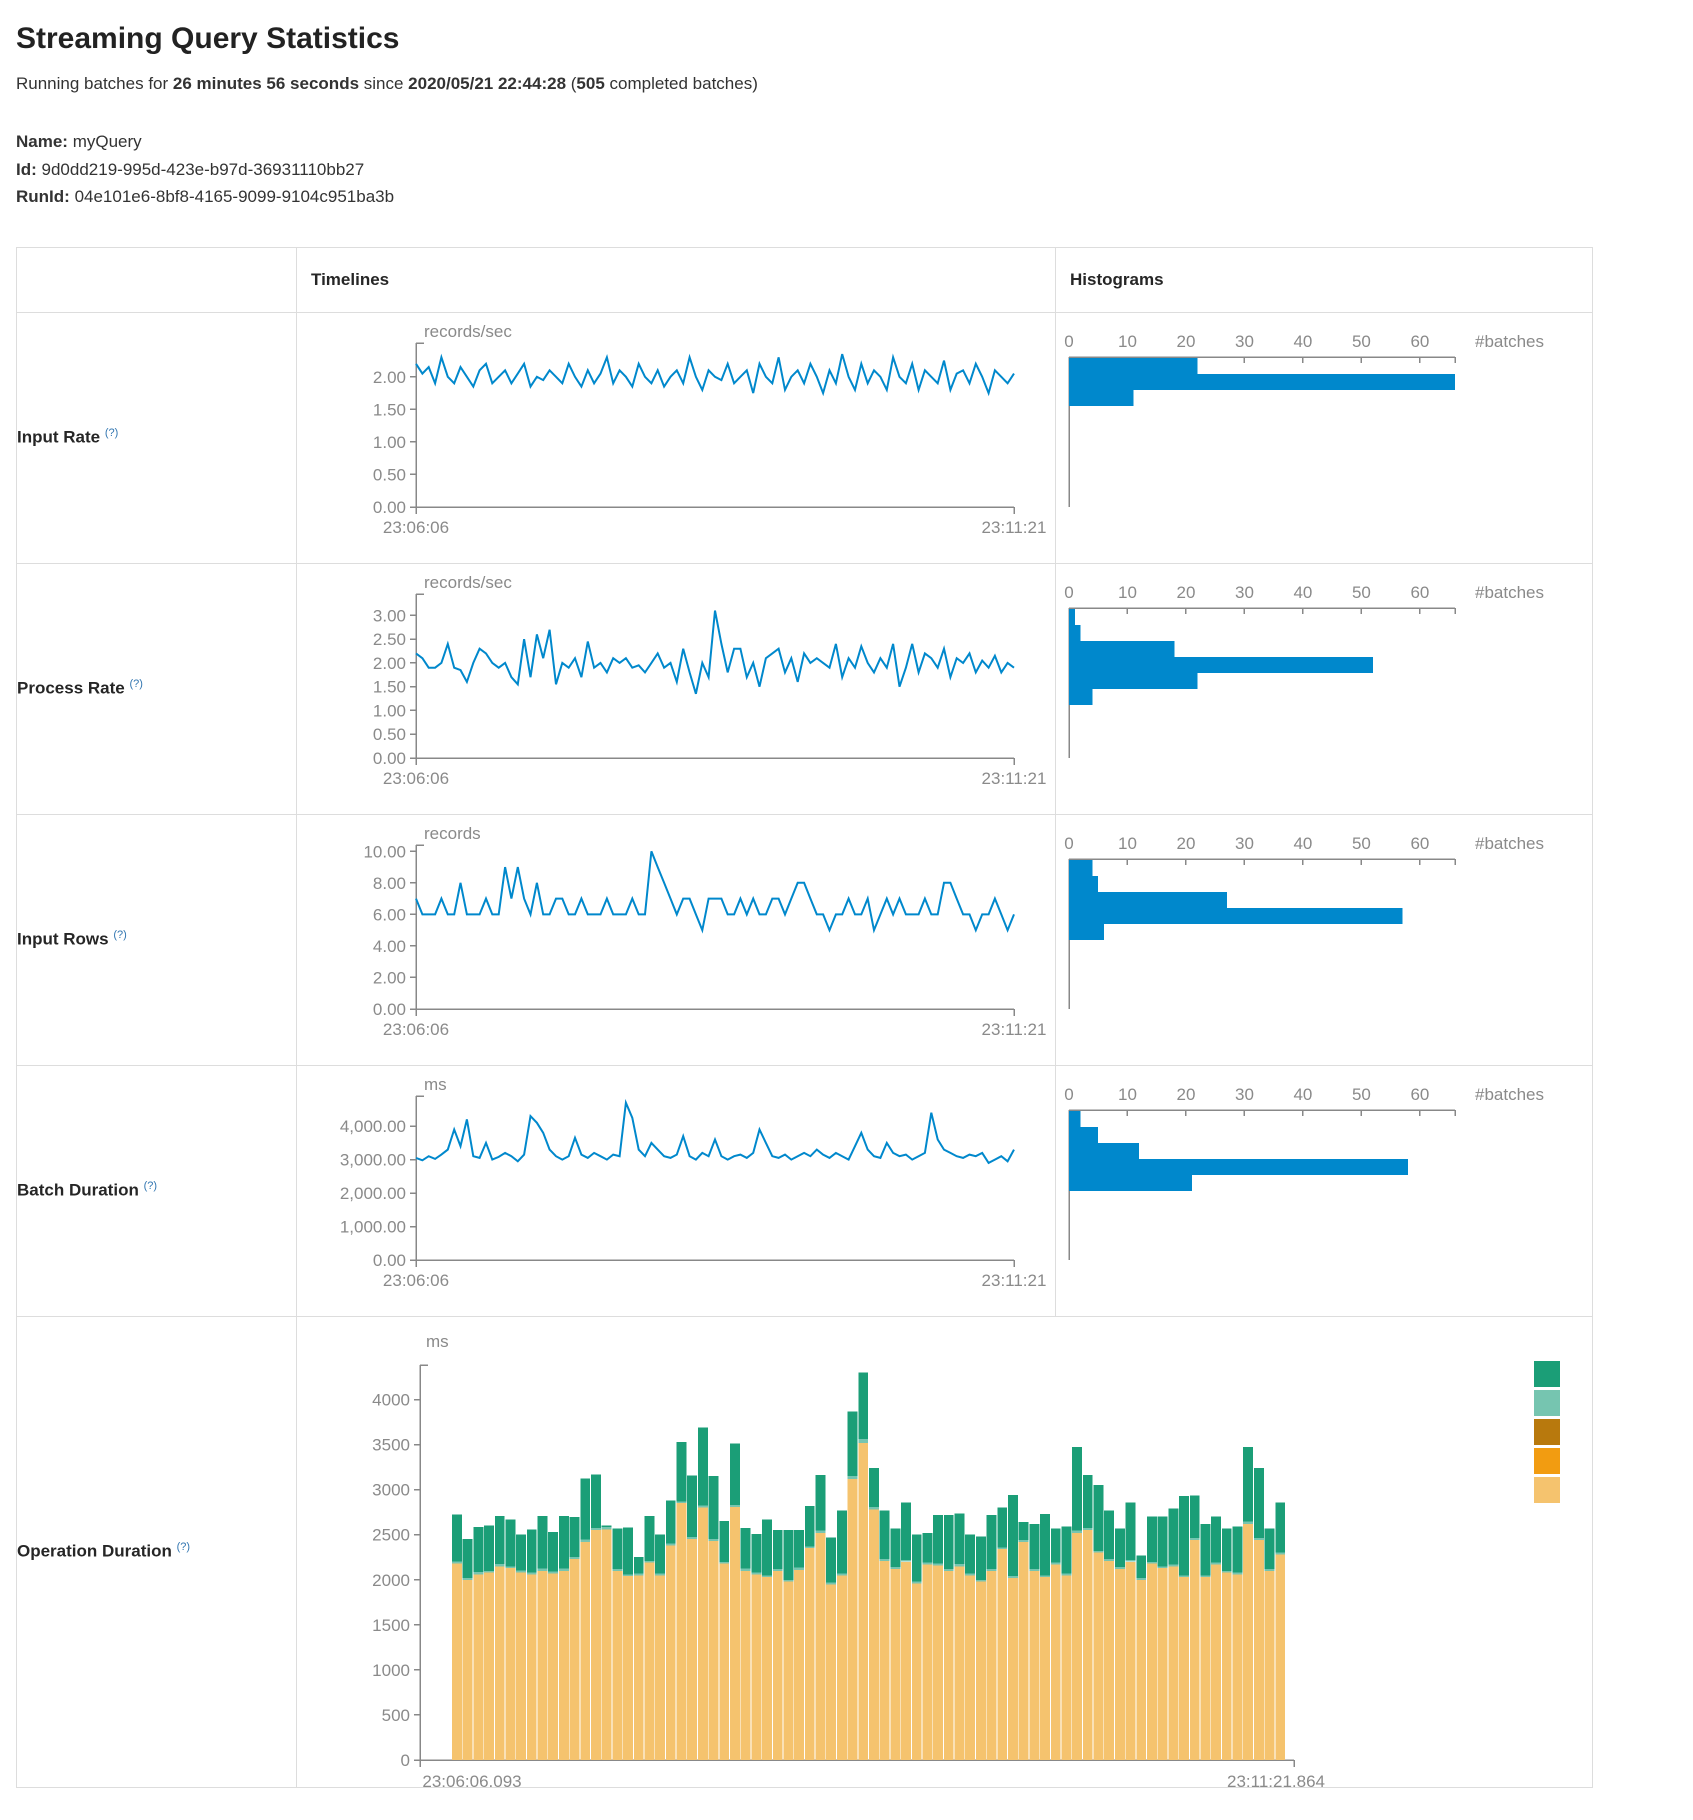 The width and height of the screenshot is (1693, 1820). What do you see at coordinates (391, 1624) in the screenshot?
I see `svg-text: 1500` at bounding box center [391, 1624].